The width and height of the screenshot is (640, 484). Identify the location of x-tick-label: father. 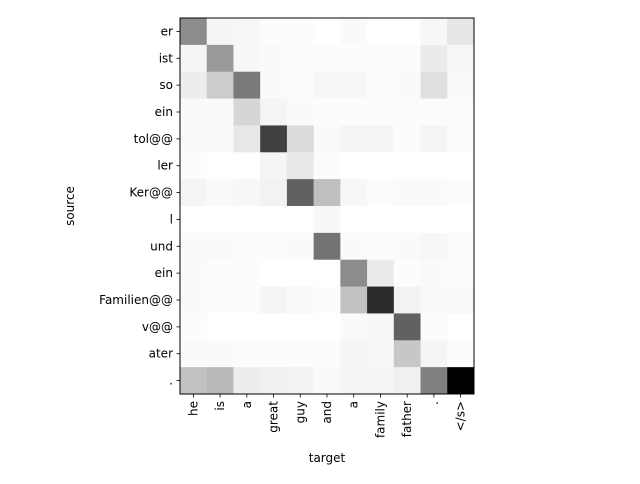
(407, 419).